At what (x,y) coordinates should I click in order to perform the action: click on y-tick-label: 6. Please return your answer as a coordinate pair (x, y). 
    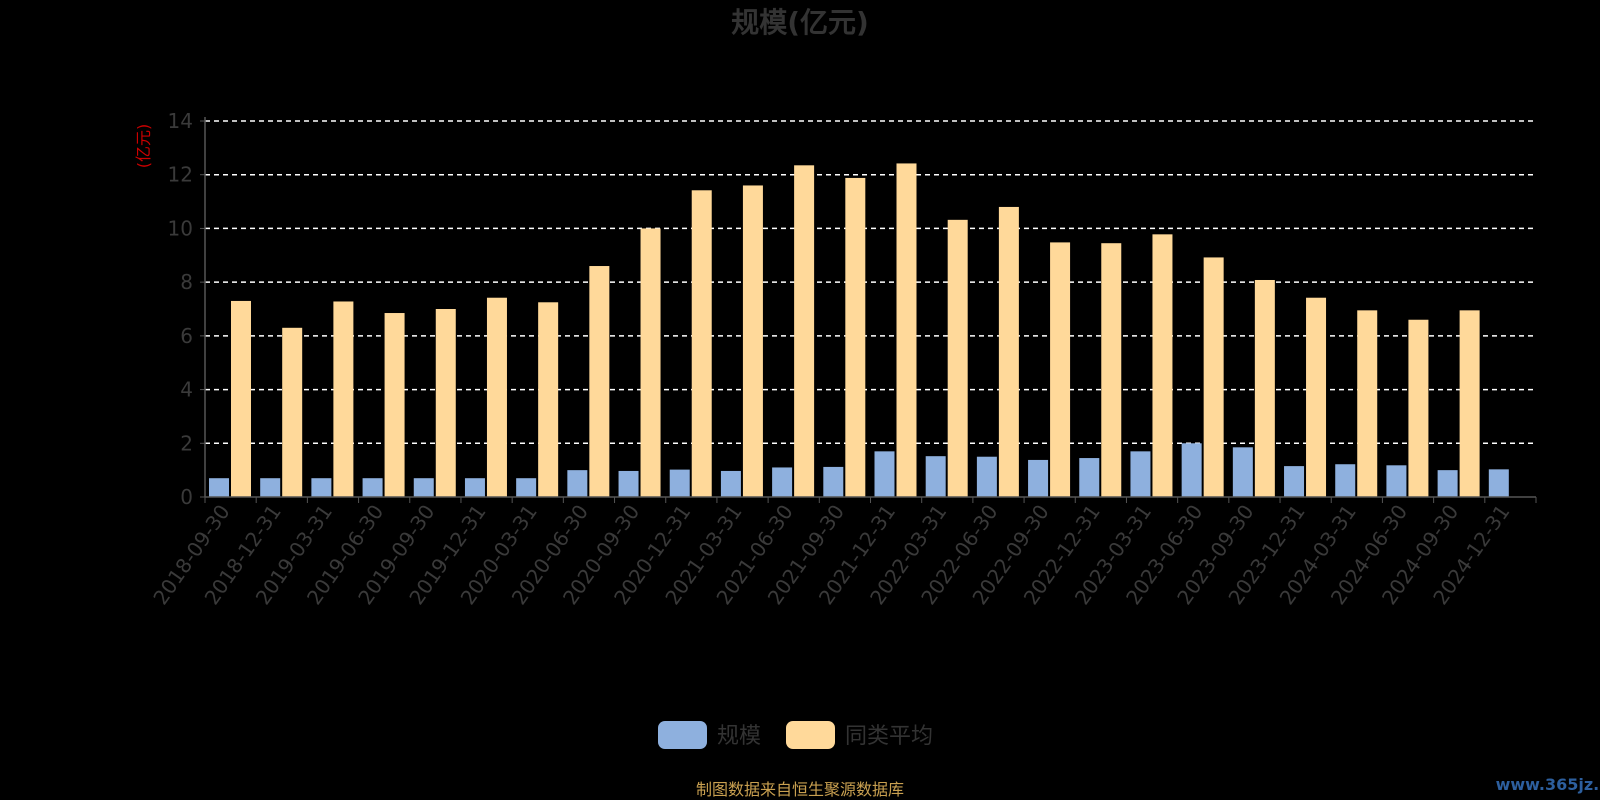
    Looking at the image, I should click on (186, 336).